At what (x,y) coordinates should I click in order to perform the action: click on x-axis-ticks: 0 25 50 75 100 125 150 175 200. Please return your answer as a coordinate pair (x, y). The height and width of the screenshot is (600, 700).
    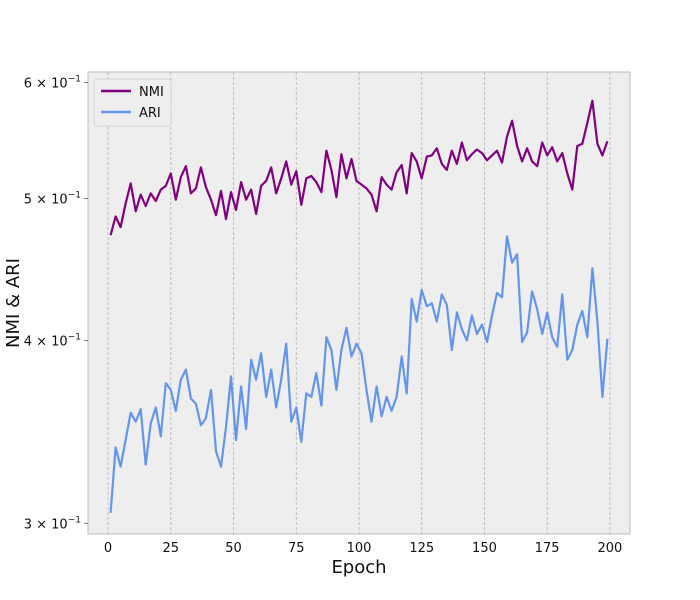
    Looking at the image, I should click on (363, 548).